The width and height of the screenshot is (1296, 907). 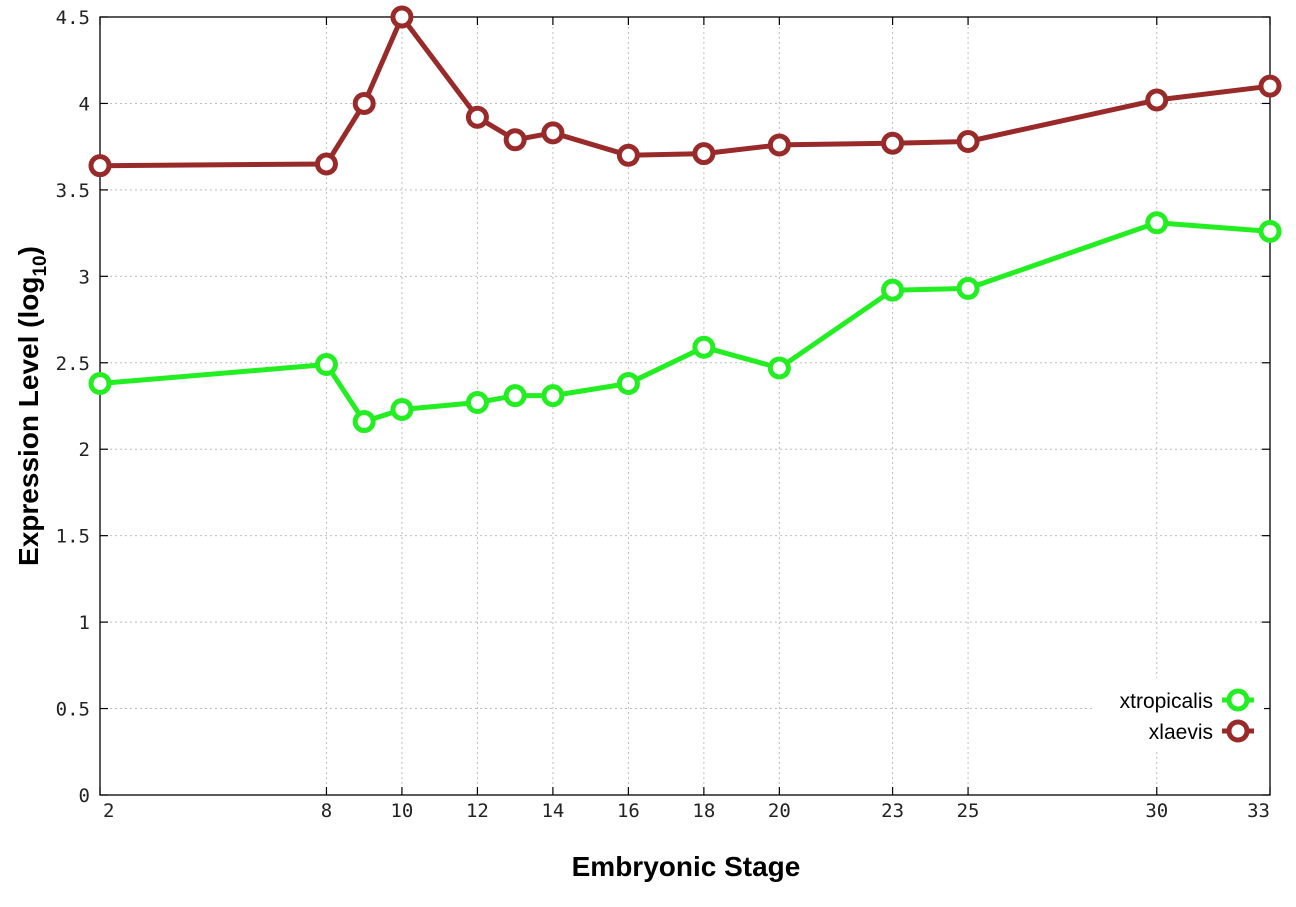 What do you see at coordinates (84, 796) in the screenshot?
I see `y-tick-label: 0` at bounding box center [84, 796].